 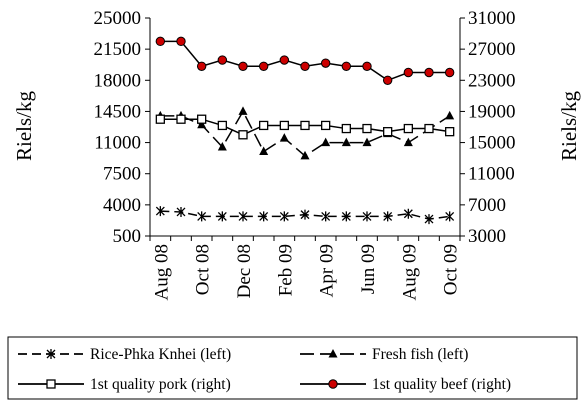 I want to click on y-tick-label-right: 23000, so click(x=492, y=80).